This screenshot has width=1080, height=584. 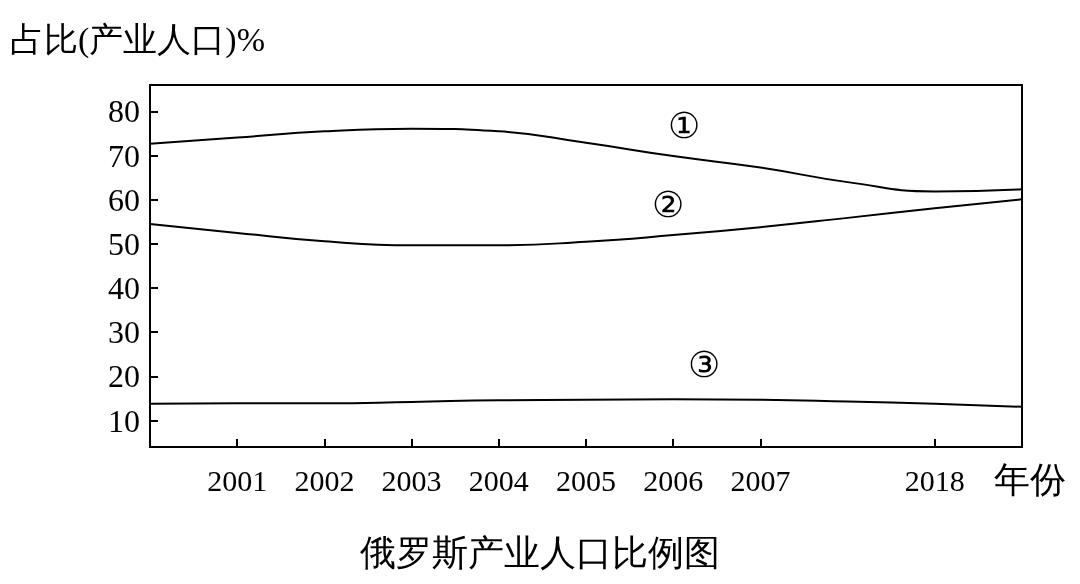 What do you see at coordinates (411, 480) in the screenshot?
I see `x-tick-label: 2003` at bounding box center [411, 480].